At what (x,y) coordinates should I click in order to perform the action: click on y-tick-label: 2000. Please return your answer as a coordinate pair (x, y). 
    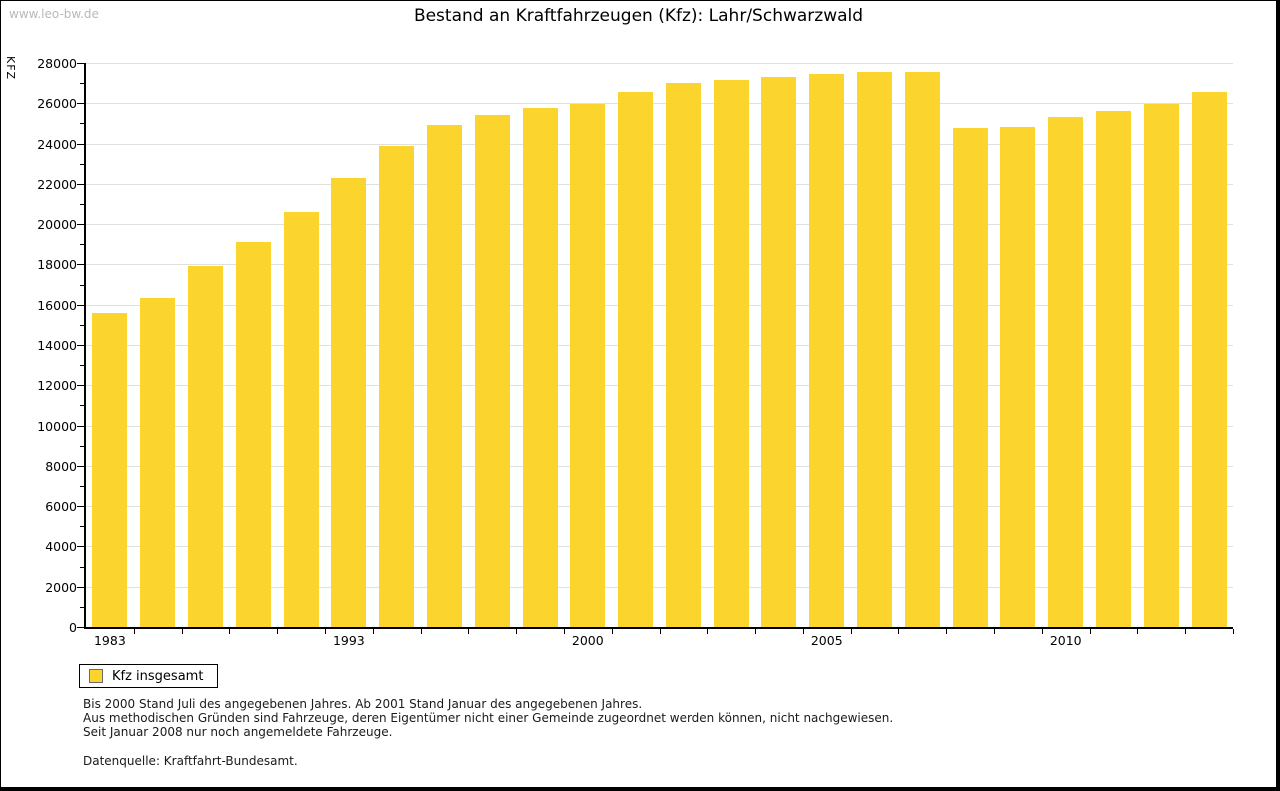
    Looking at the image, I should click on (61, 587).